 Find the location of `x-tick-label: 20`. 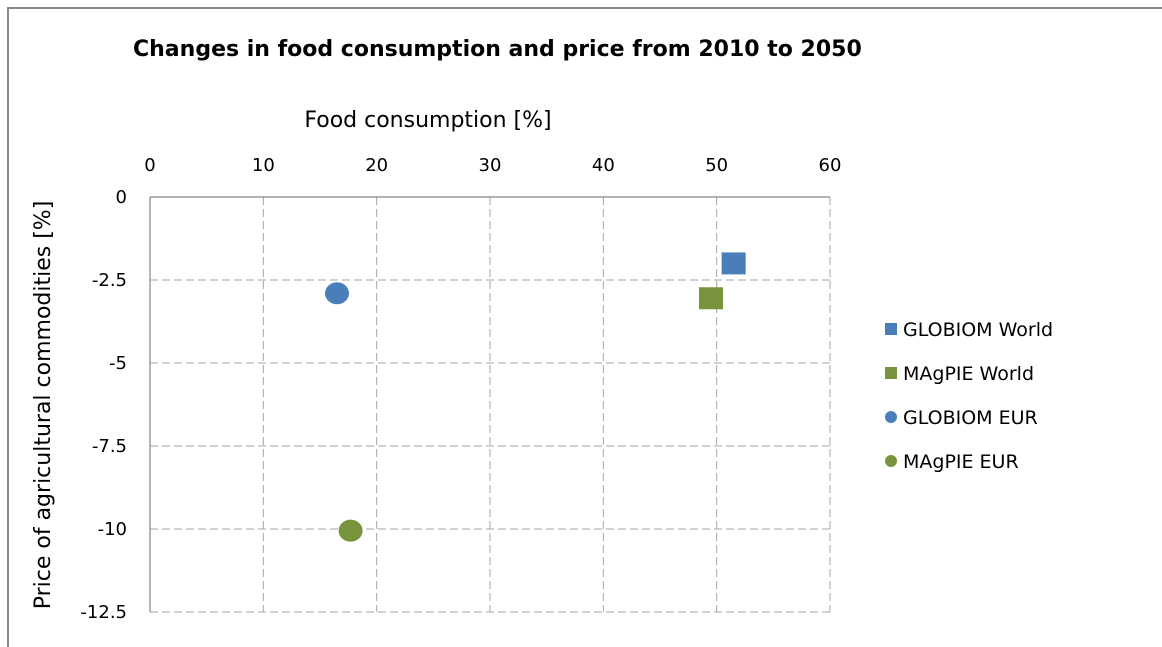

x-tick-label: 20 is located at coordinates (376, 165).